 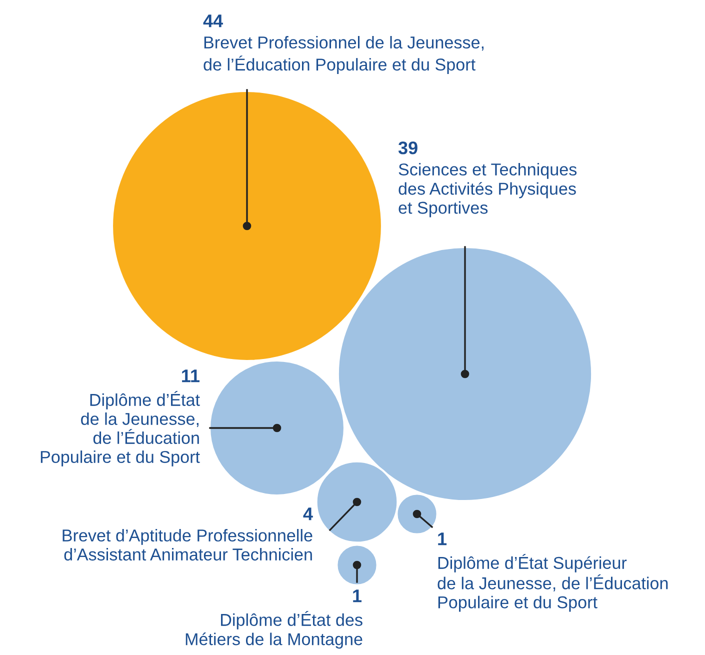 What do you see at coordinates (308, 514) in the screenshot?
I see `data-label: 4` at bounding box center [308, 514].